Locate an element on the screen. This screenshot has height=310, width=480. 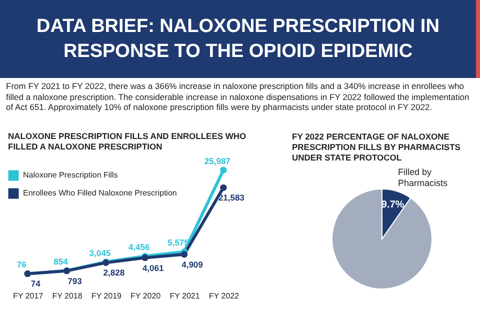
data-label: 854 is located at coordinates (61, 261).